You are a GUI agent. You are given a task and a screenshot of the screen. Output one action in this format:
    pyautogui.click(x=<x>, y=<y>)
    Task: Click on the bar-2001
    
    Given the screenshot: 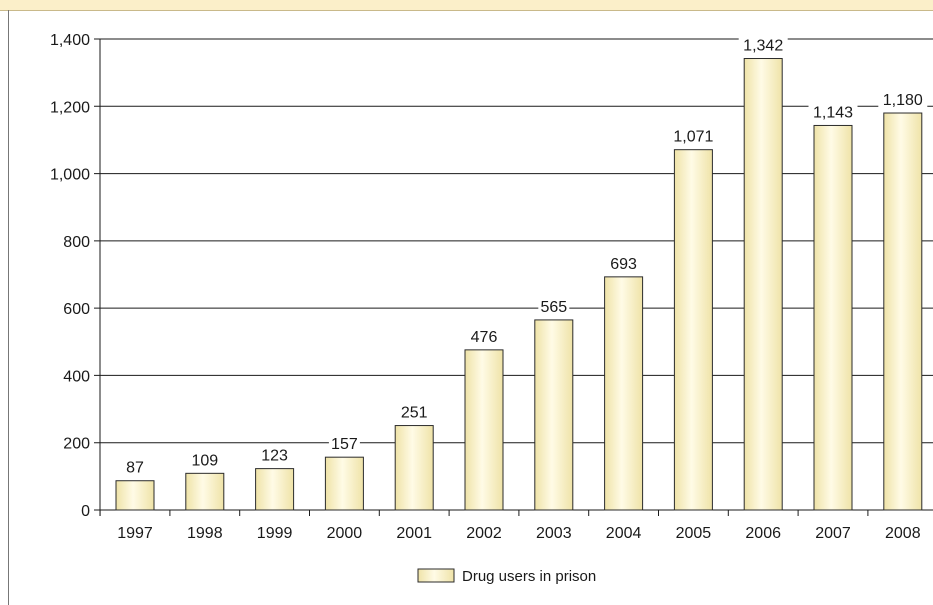 What is the action you would take?
    pyautogui.click(x=414, y=468)
    